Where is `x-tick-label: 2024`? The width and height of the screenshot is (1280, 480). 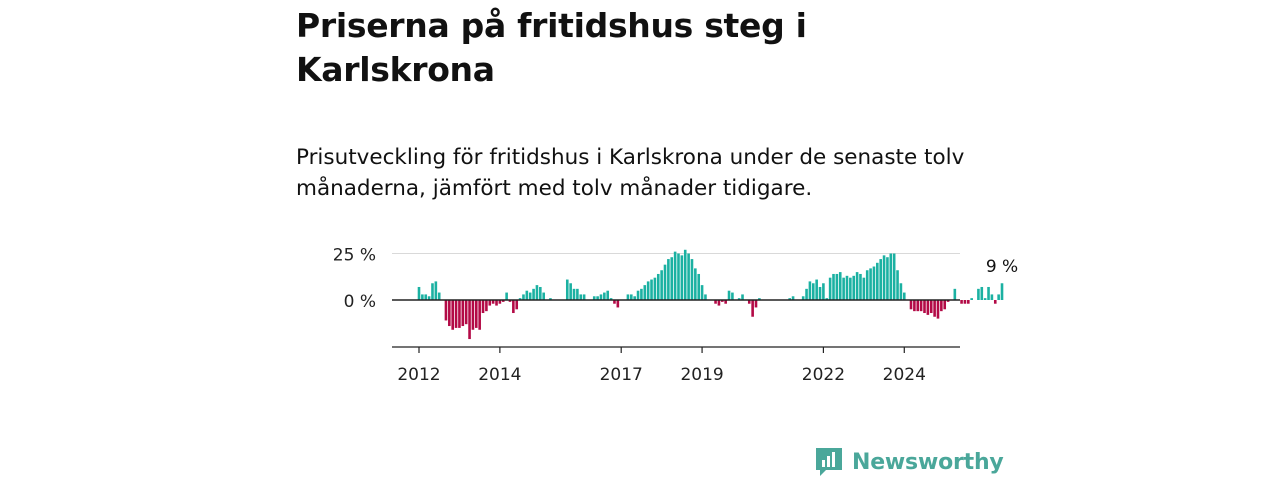 x-tick-label: 2024 is located at coordinates (904, 375).